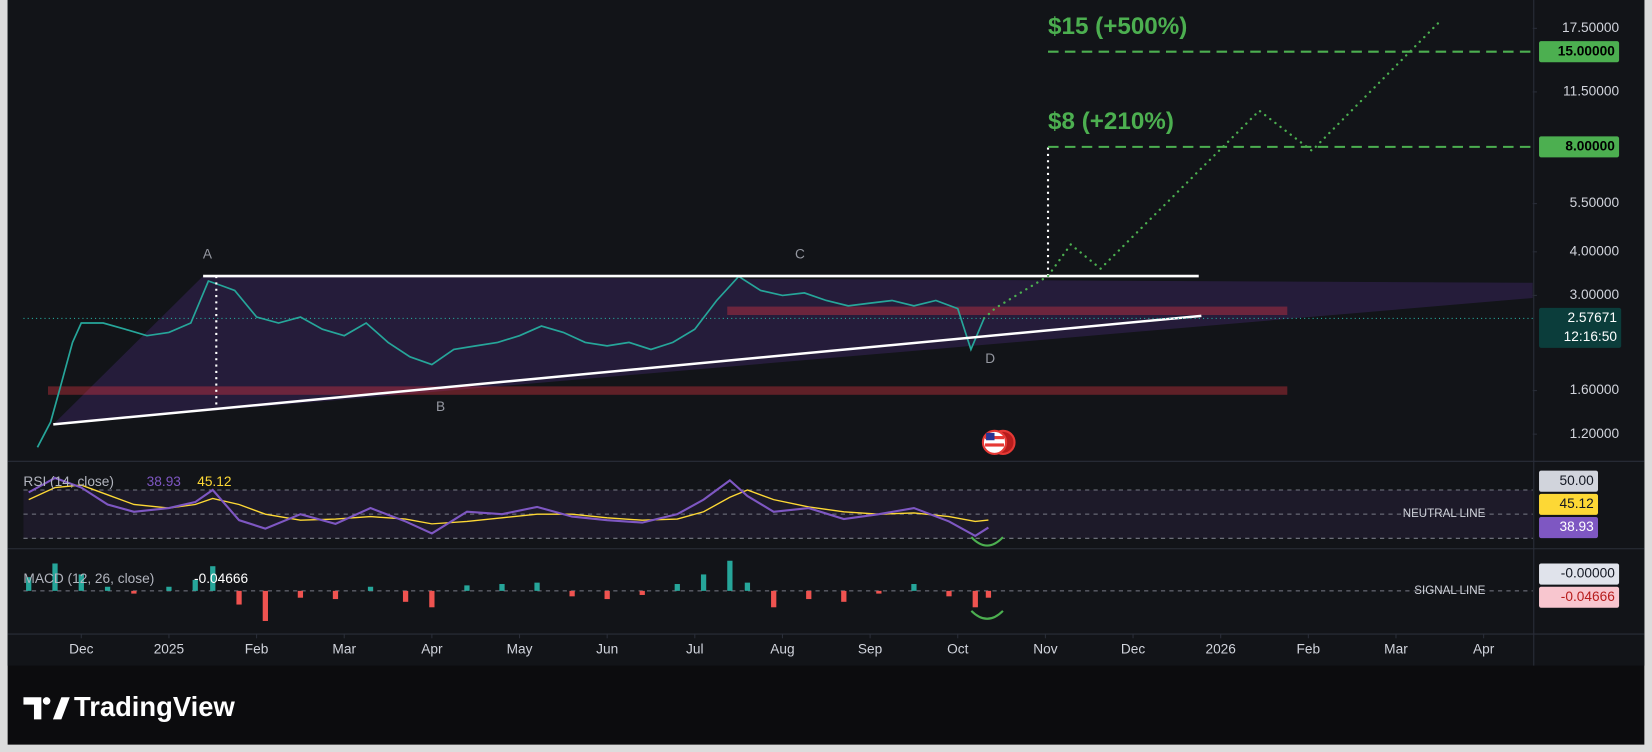 The height and width of the screenshot is (752, 1652). What do you see at coordinates (998, 442) in the screenshot?
I see `us-flag-icon` at bounding box center [998, 442].